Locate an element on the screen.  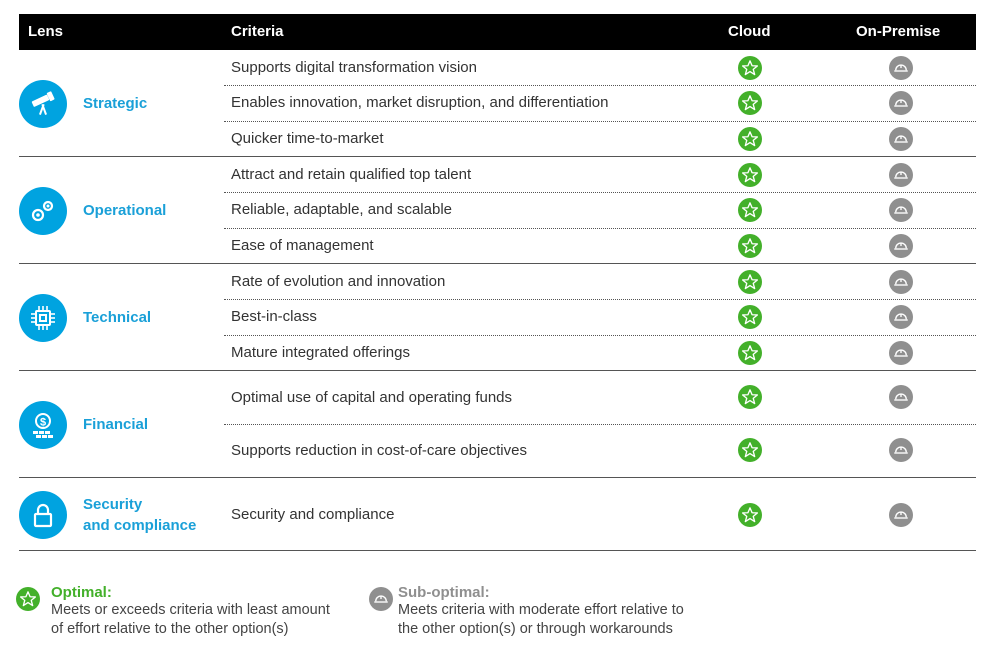
criteria-text: Attract and retain qualified top talent is located at coordinates (351, 174).